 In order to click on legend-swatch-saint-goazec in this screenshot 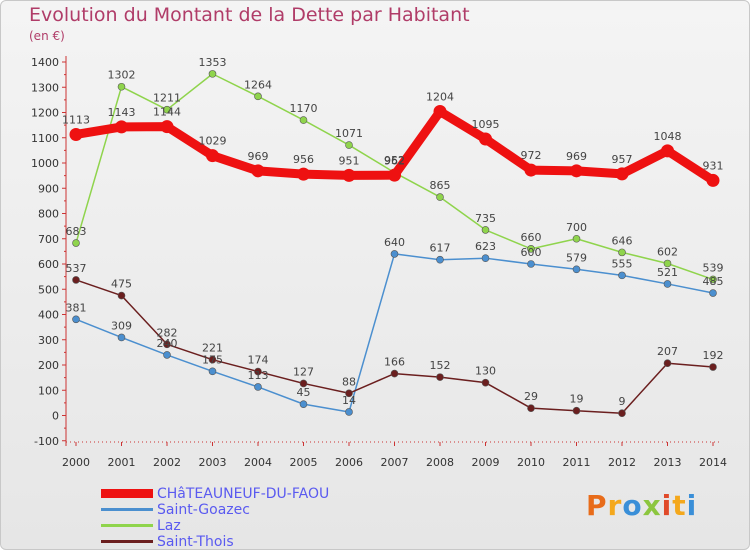, I will do `click(127, 509)`.